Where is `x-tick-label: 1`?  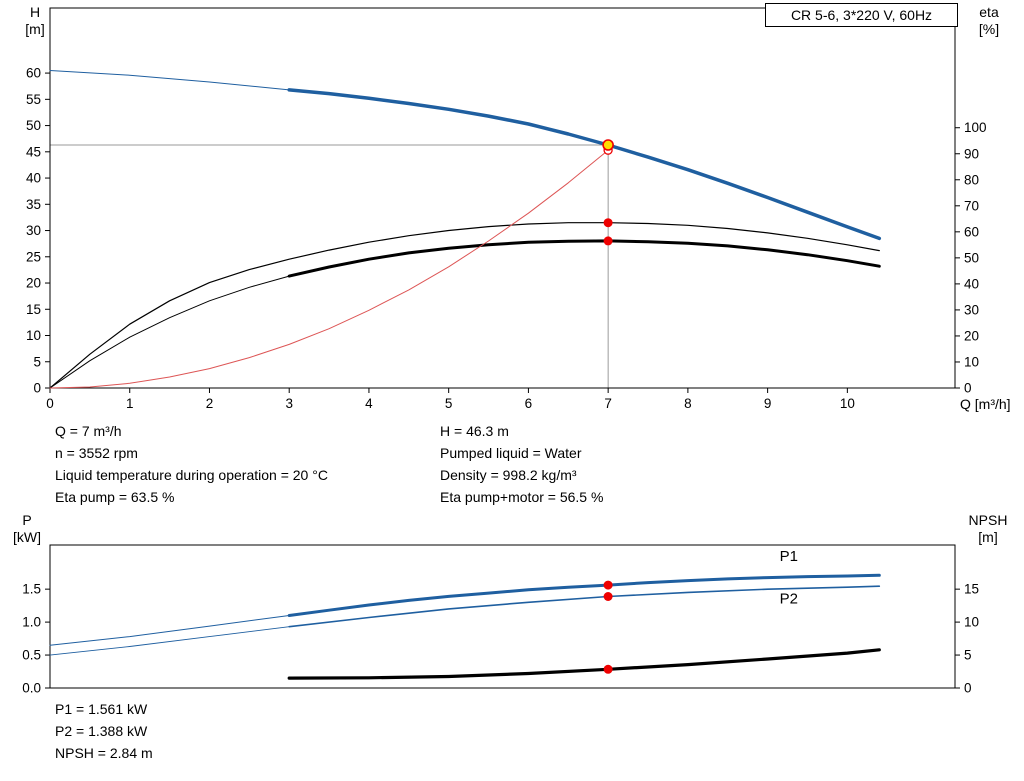
x-tick-label: 1 is located at coordinates (130, 403).